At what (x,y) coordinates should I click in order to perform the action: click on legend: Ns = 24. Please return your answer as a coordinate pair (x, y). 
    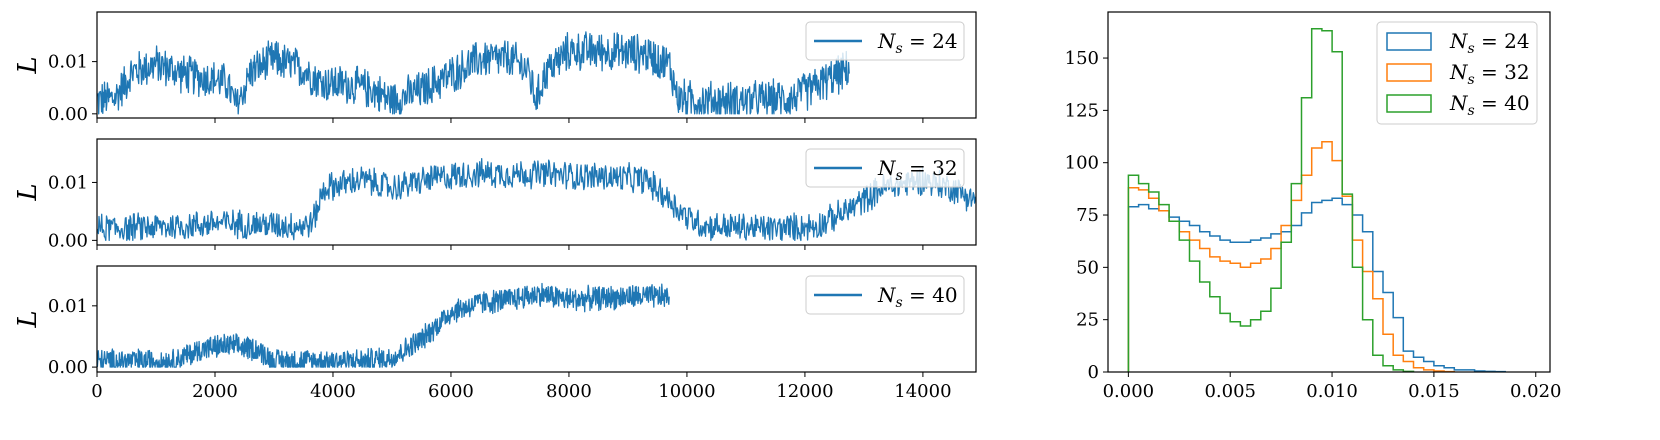
    Looking at the image, I should click on (885, 41).